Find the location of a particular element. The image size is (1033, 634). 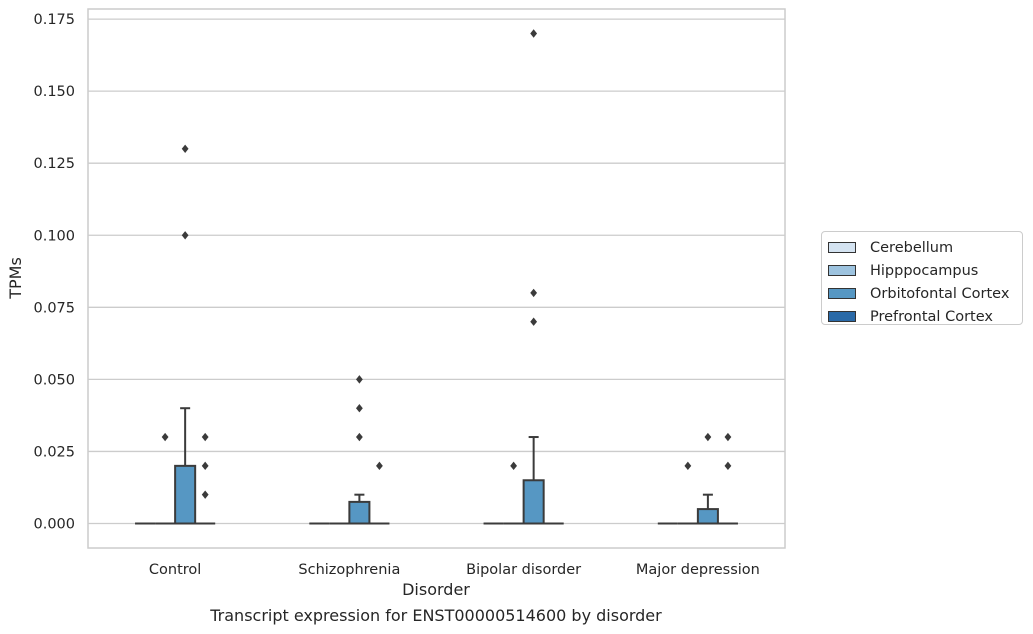

legend-item: Hipppocampus is located at coordinates (925, 270).